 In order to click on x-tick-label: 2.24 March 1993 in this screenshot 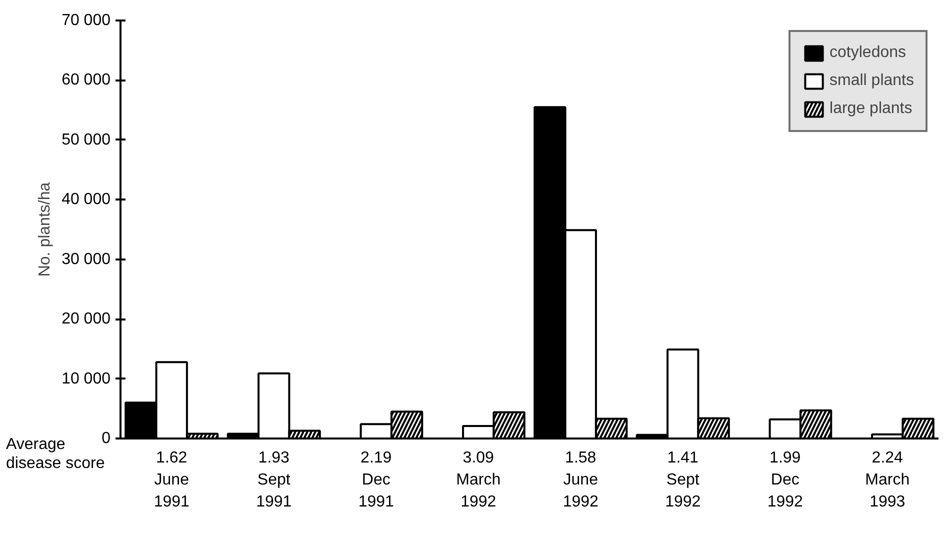, I will do `click(887, 480)`.